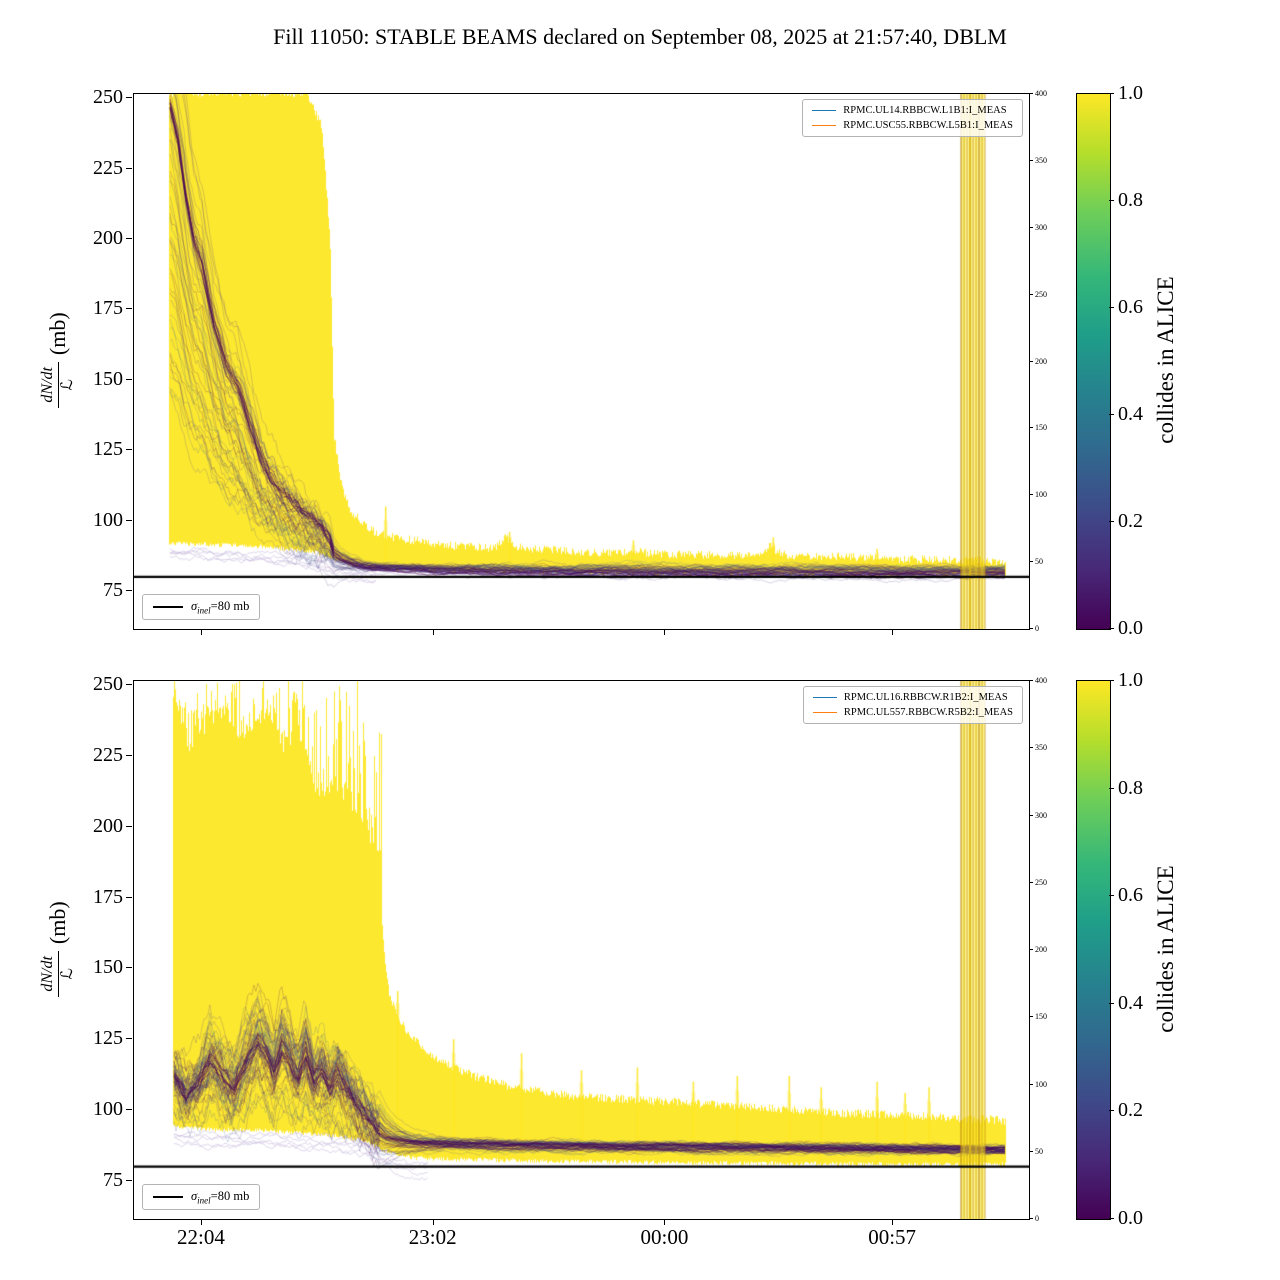 This screenshot has height=1280, width=1280. What do you see at coordinates (912, 712) in the screenshot?
I see `legend-item: RPMC.UL557.RBBCW.R5B2:I_MEAS` at bounding box center [912, 712].